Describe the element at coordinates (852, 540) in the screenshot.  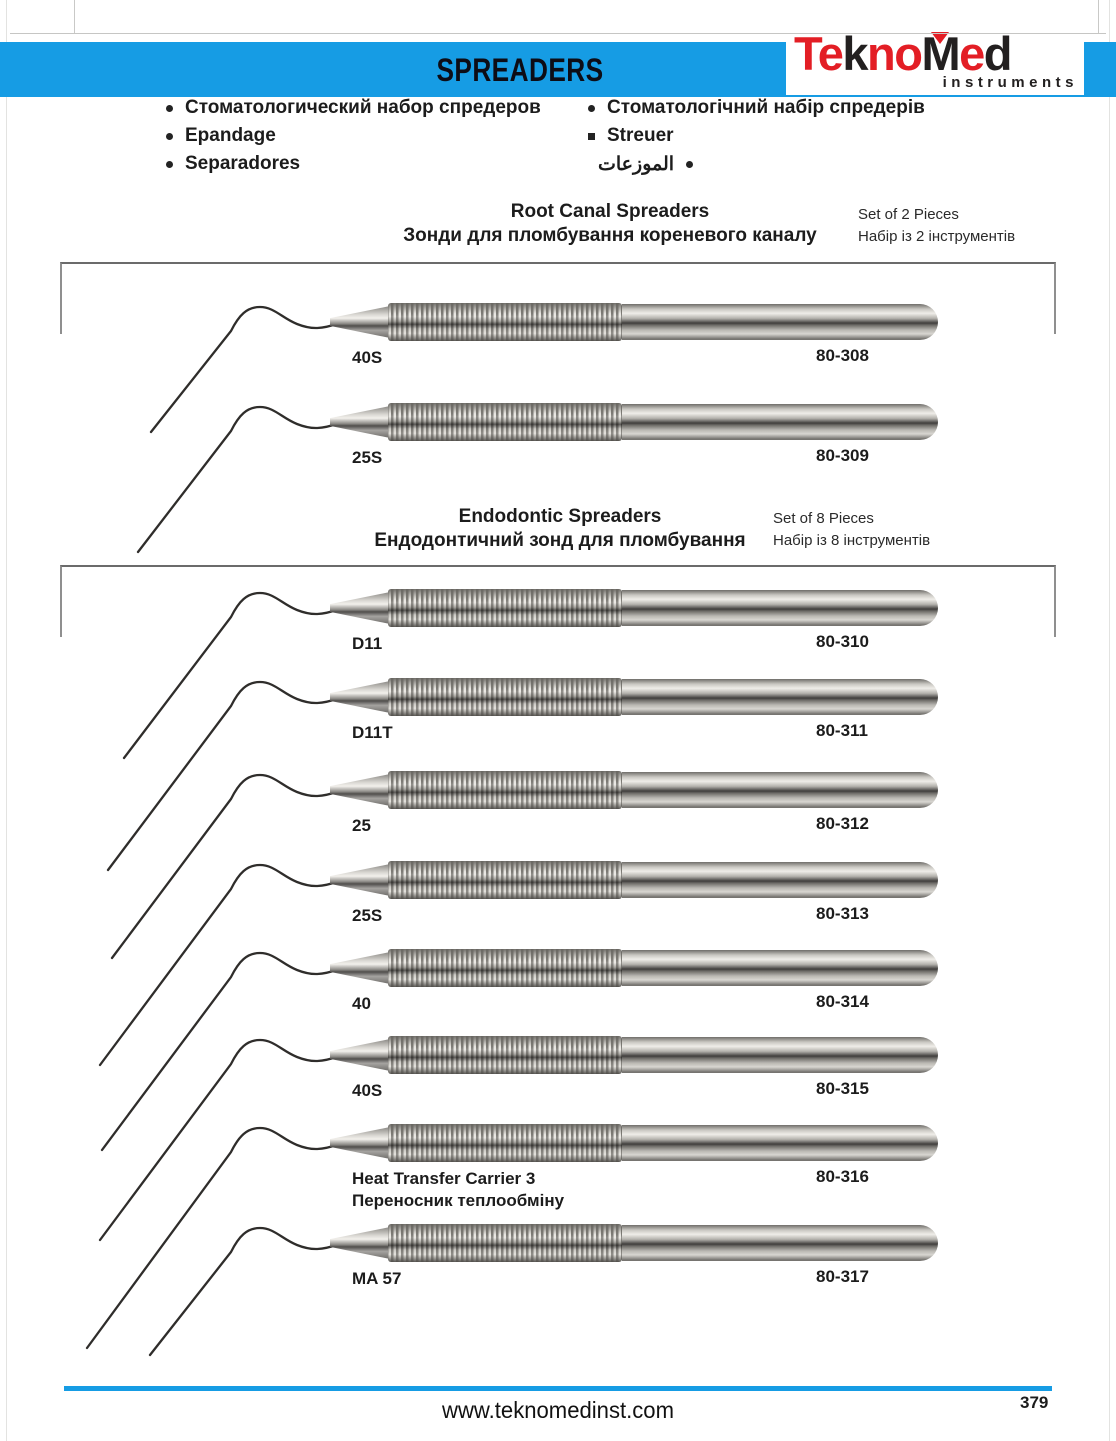
I see `set-info-uk: Набір із 8 інструментів` at that location.